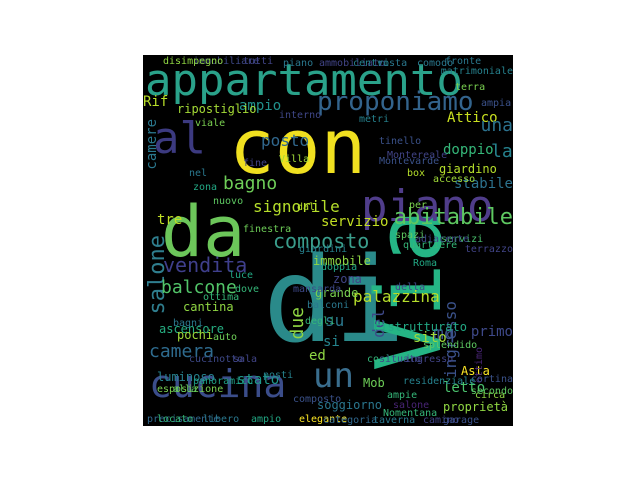 This screenshot has height=480, width=640. Describe the element at coordinates (266, 419) in the screenshot. I see `cloud-word: ampio` at that location.